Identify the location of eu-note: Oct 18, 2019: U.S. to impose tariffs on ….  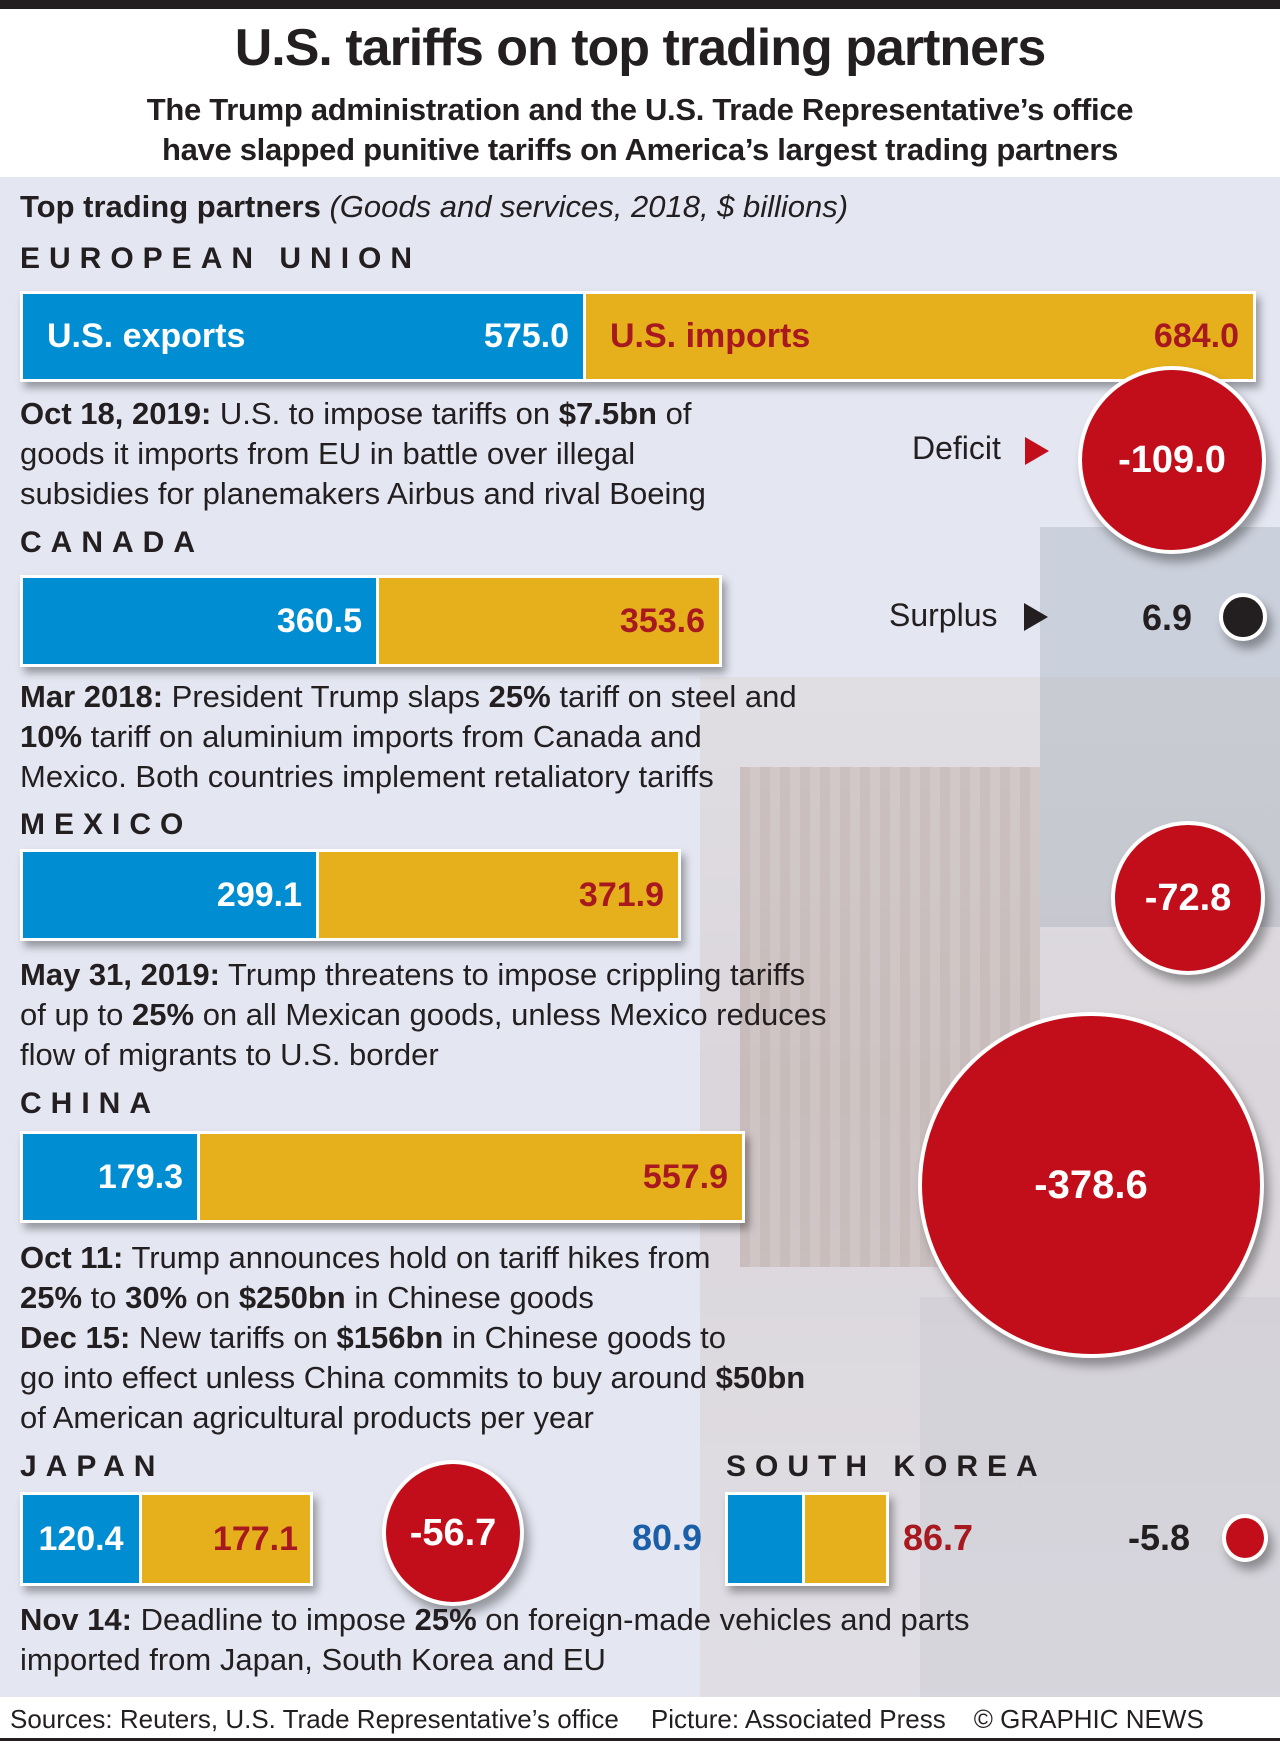
(363, 454).